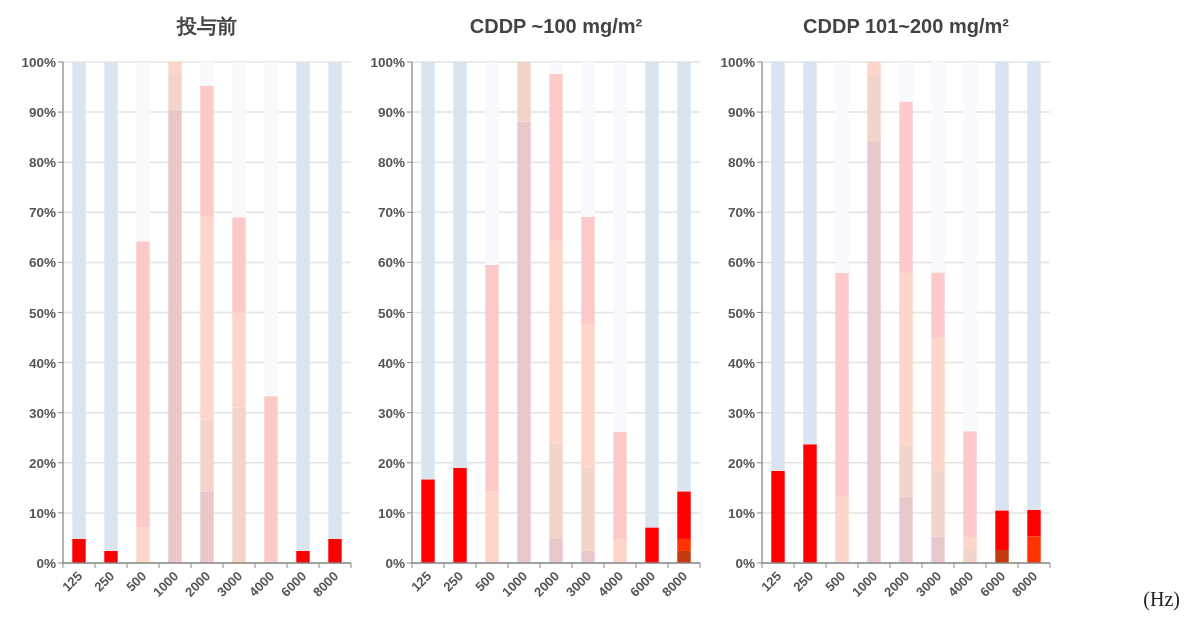 The width and height of the screenshot is (1184, 619). I want to click on x-axis-title: (Hz), so click(1161, 599).